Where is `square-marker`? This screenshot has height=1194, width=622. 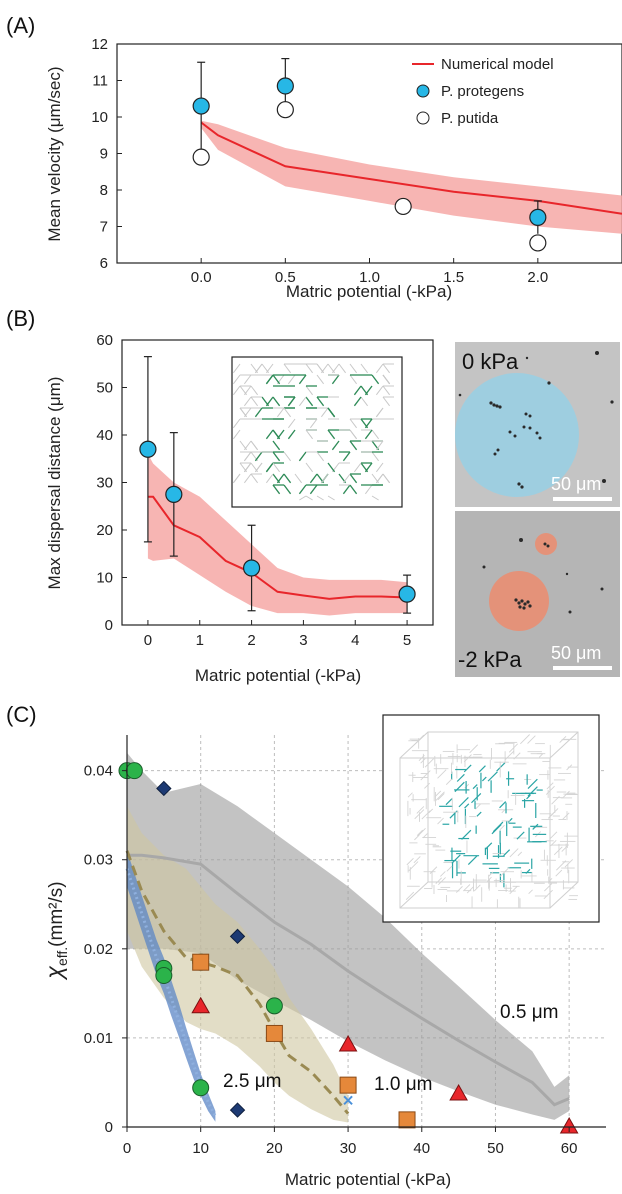 square-marker is located at coordinates (407, 1120).